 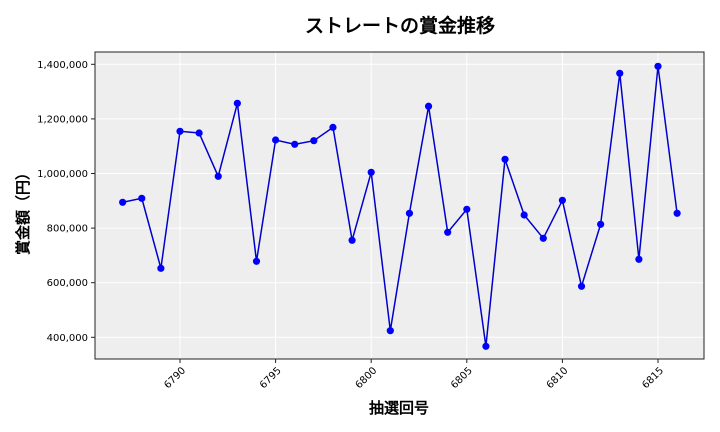 I want to click on y-tick-label: 800,000, so click(x=67, y=229).